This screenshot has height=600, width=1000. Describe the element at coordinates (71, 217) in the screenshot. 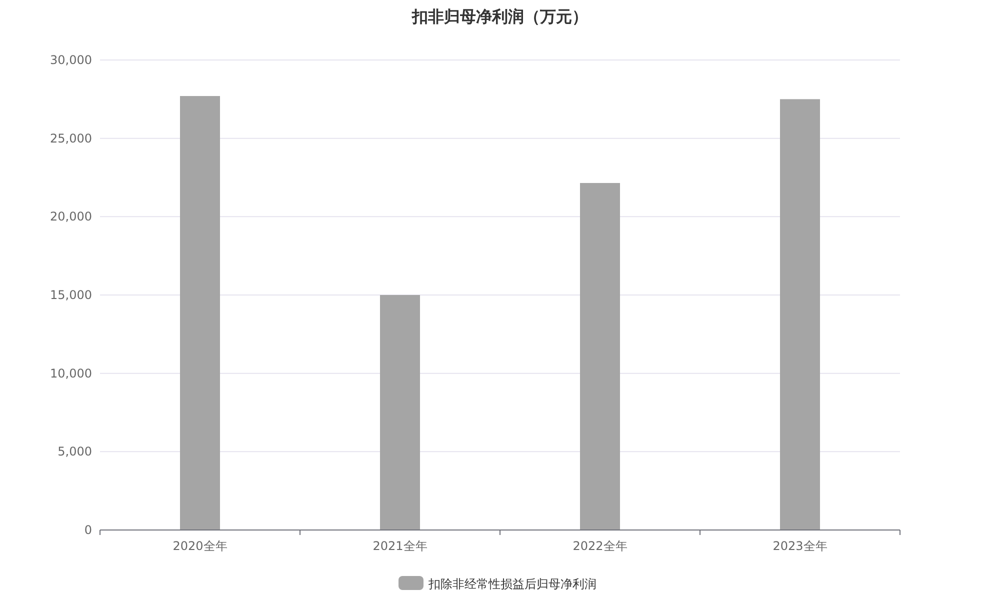

I see `y-tick-label: 20,000` at that location.